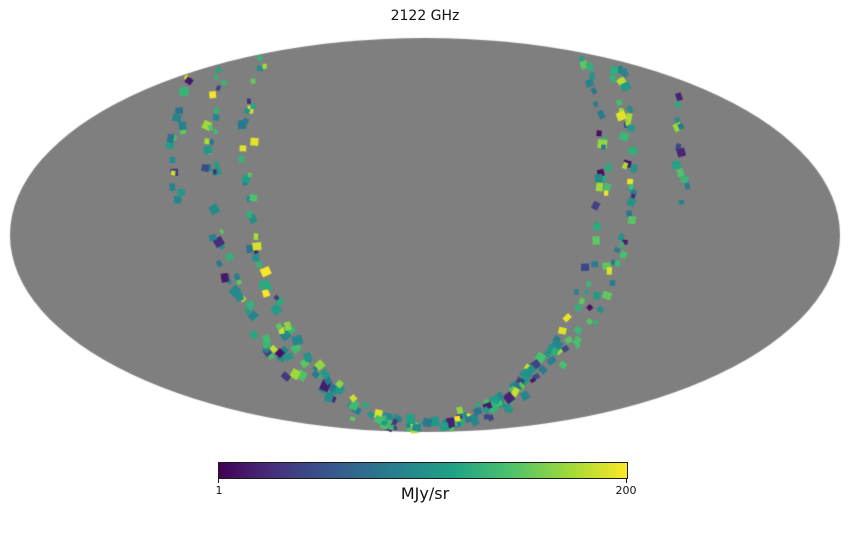 This screenshot has height=540, width=850. Describe the element at coordinates (425, 493) in the screenshot. I see `colorbar-label: MJy/sr` at that location.